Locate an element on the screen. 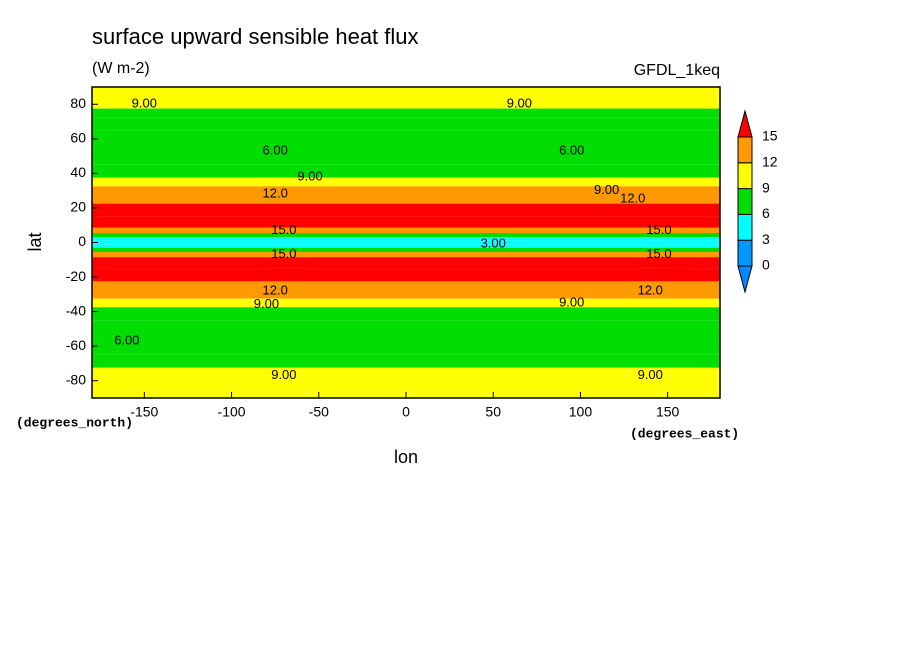  x-tick-label: 50 is located at coordinates (493, 412).